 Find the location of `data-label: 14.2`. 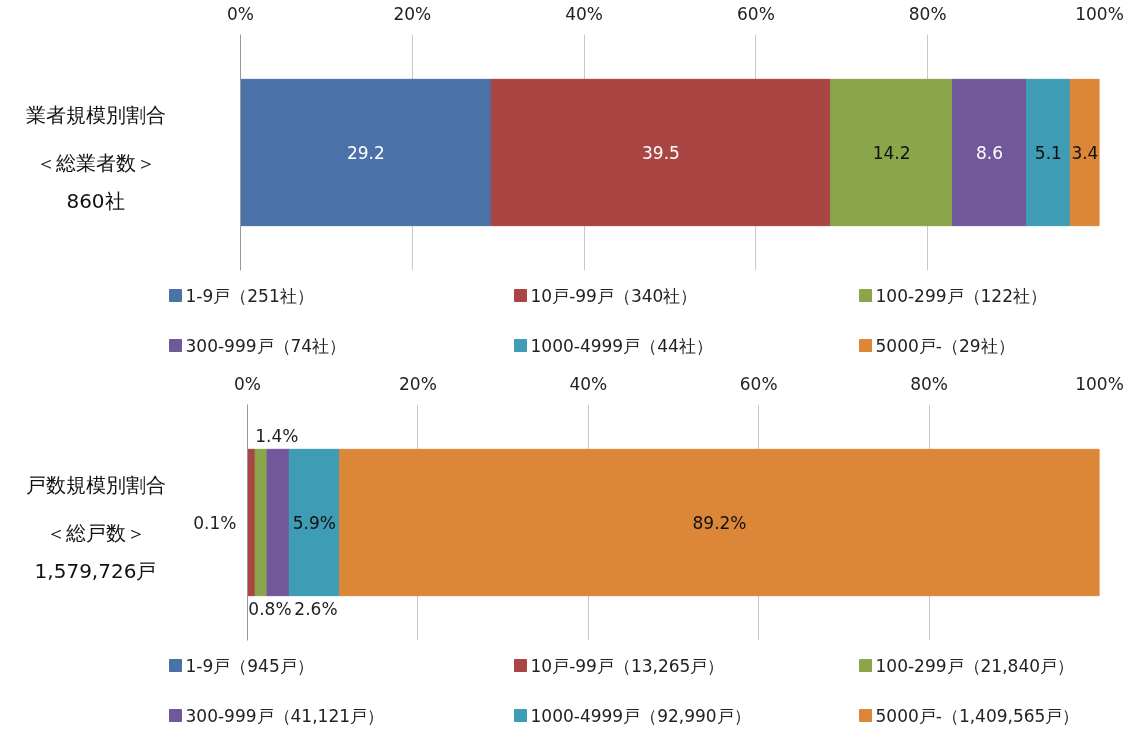

data-label: 14.2 is located at coordinates (891, 153).